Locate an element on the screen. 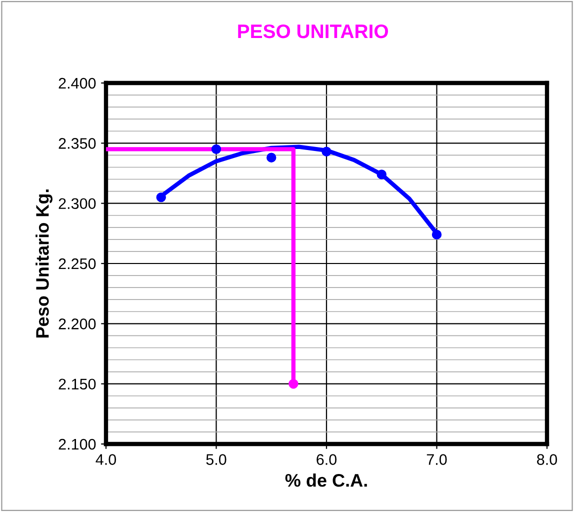  y-tick-label: 2.200 is located at coordinates (77, 324).